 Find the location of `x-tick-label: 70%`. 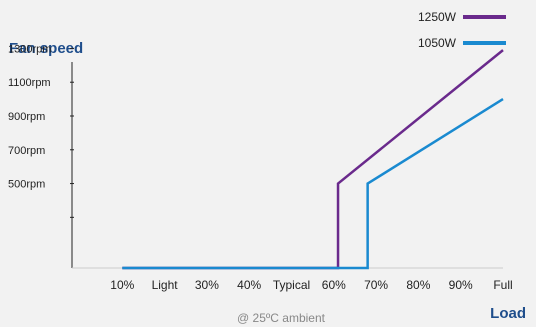

x-tick-label: 70% is located at coordinates (376, 285).